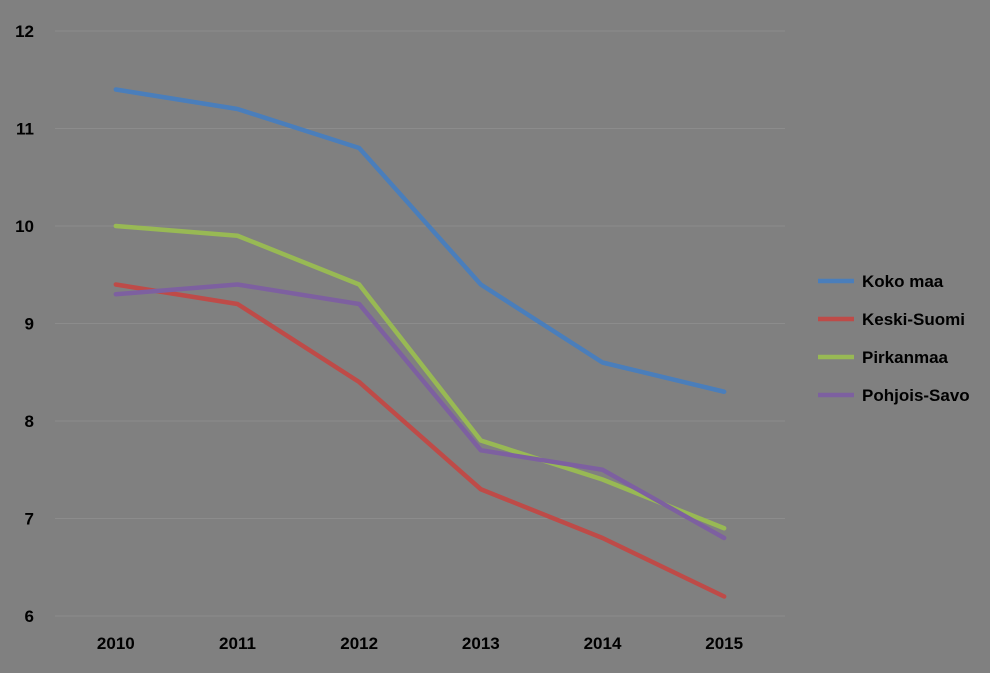 Image resolution: width=990 pixels, height=673 pixels. I want to click on legend-label: Koko maa, so click(903, 281).